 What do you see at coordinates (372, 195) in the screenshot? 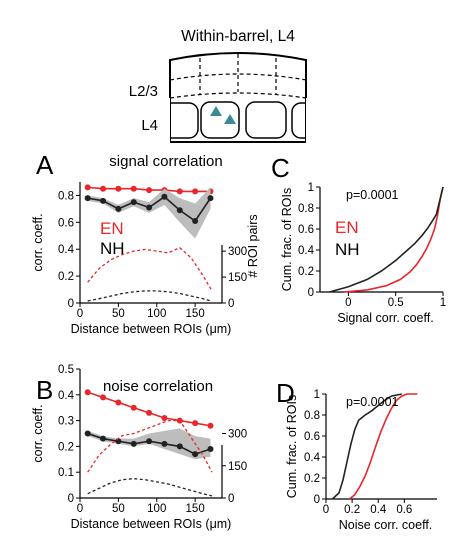
I see `pvalue-c: p=0.0001` at bounding box center [372, 195].